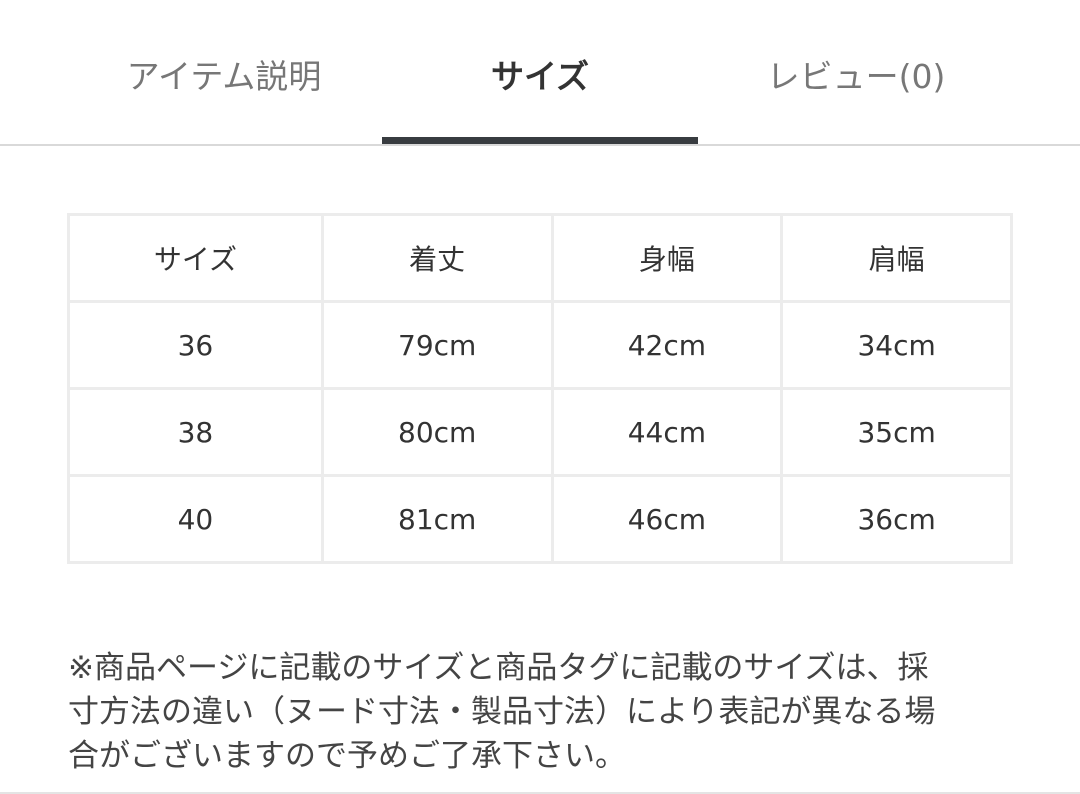 The height and width of the screenshot is (794, 1080). Describe the element at coordinates (437, 519) in the screenshot. I see `table-cell: 81cm` at that location.